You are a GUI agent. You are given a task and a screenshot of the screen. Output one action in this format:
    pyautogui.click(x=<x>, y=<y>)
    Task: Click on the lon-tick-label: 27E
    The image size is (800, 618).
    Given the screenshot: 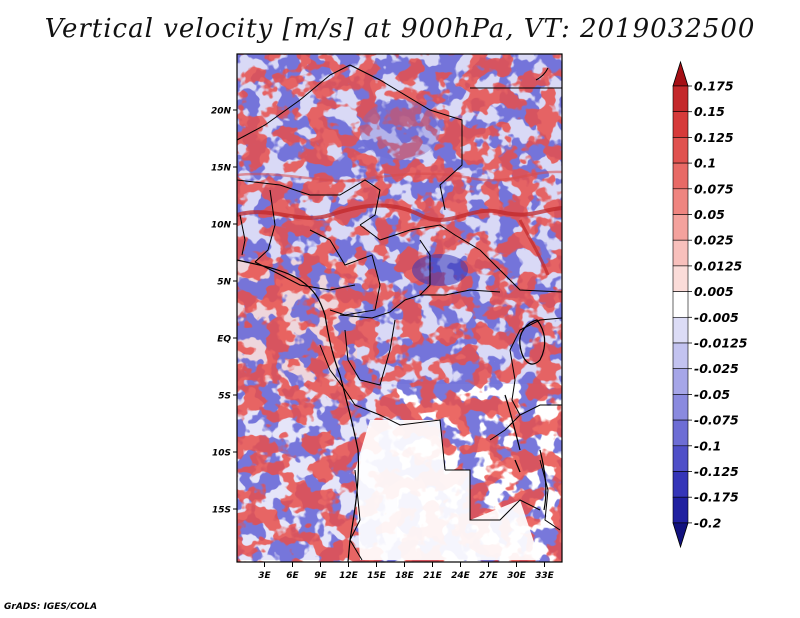 What is the action you would take?
    pyautogui.click(x=489, y=576)
    